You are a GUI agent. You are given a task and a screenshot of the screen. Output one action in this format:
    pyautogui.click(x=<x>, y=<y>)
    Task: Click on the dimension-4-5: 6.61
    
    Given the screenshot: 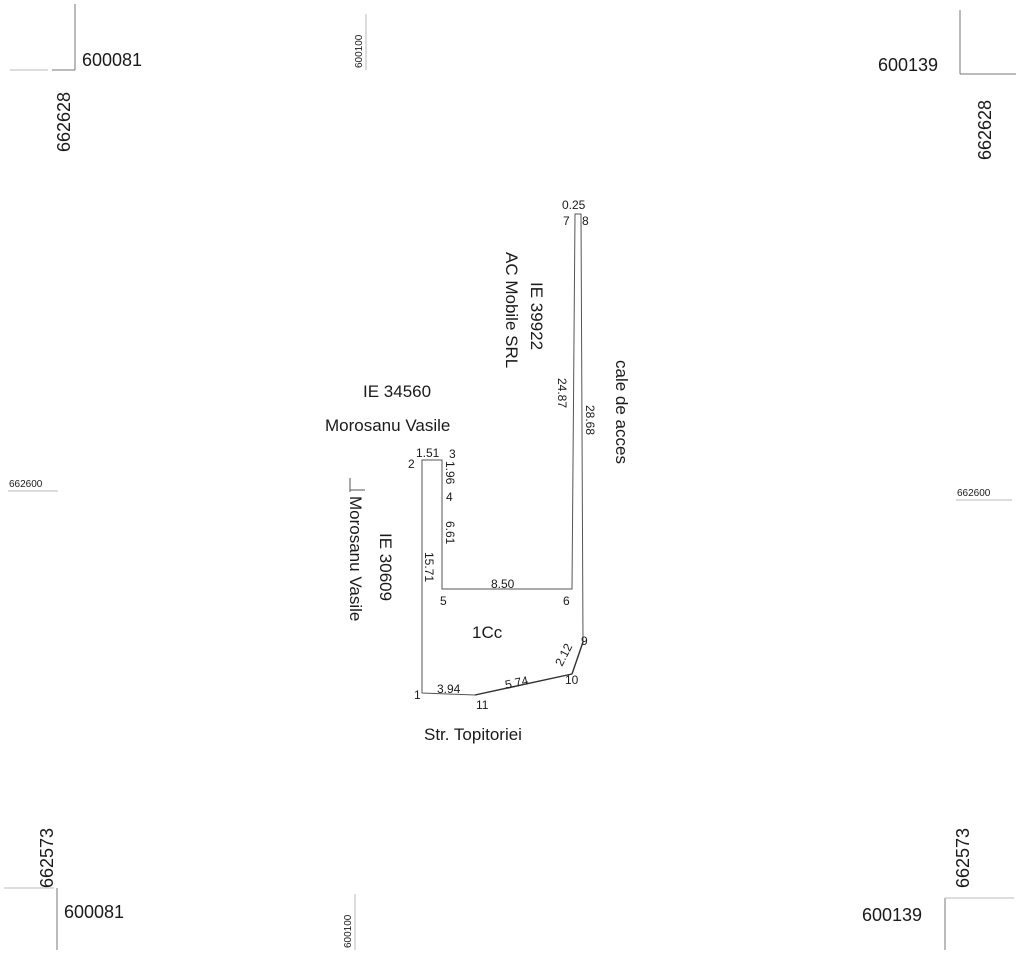 What is the action you would take?
    pyautogui.click(x=450, y=533)
    